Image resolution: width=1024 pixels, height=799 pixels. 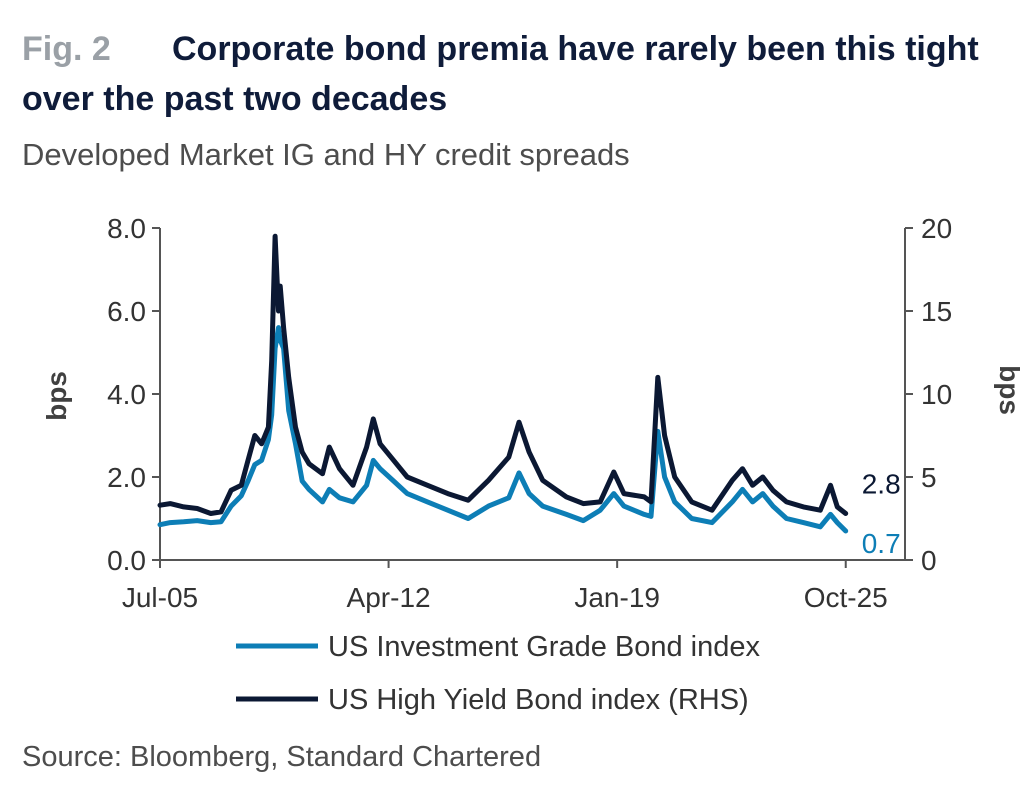 I want to click on x-tick-label: Jul-05, so click(x=160, y=597).